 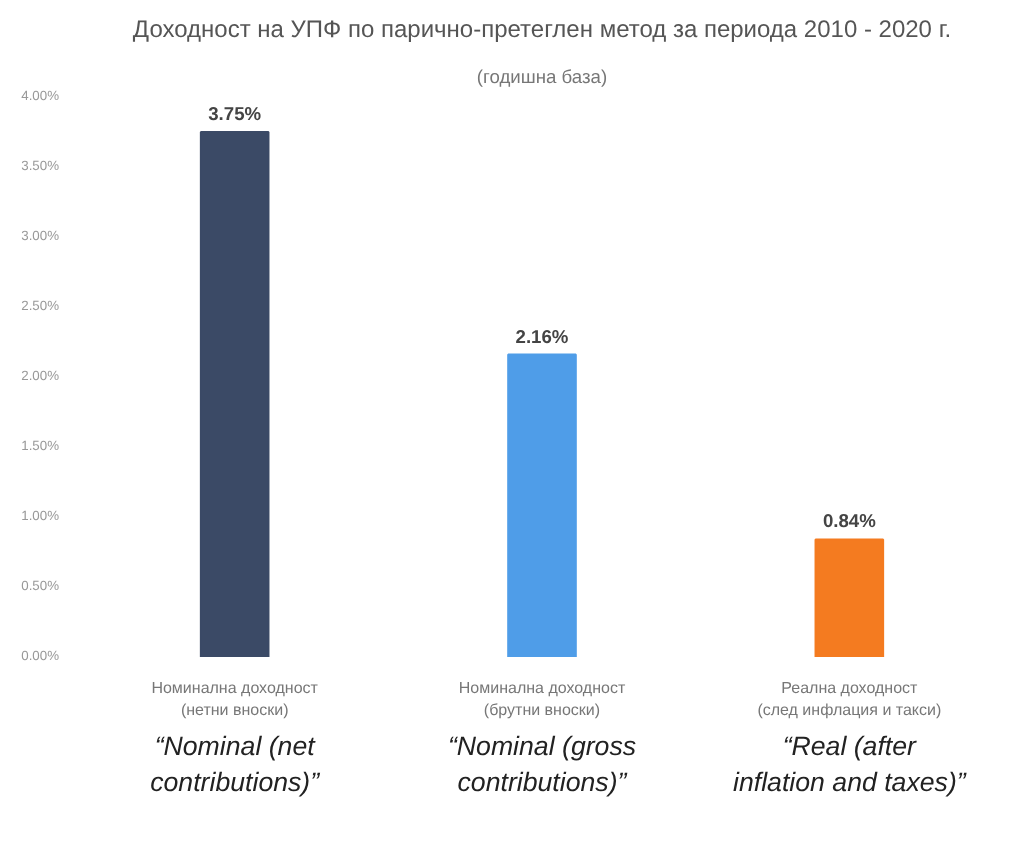 I want to click on text: “Nominal (gross contributions)”, so click(x=542, y=764).